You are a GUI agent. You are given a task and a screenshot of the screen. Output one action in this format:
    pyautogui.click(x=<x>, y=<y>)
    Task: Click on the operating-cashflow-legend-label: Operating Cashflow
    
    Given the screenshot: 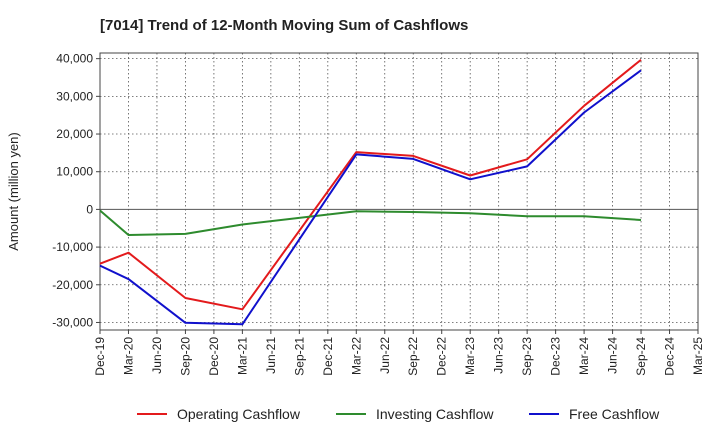 What is the action you would take?
    pyautogui.click(x=239, y=414)
    